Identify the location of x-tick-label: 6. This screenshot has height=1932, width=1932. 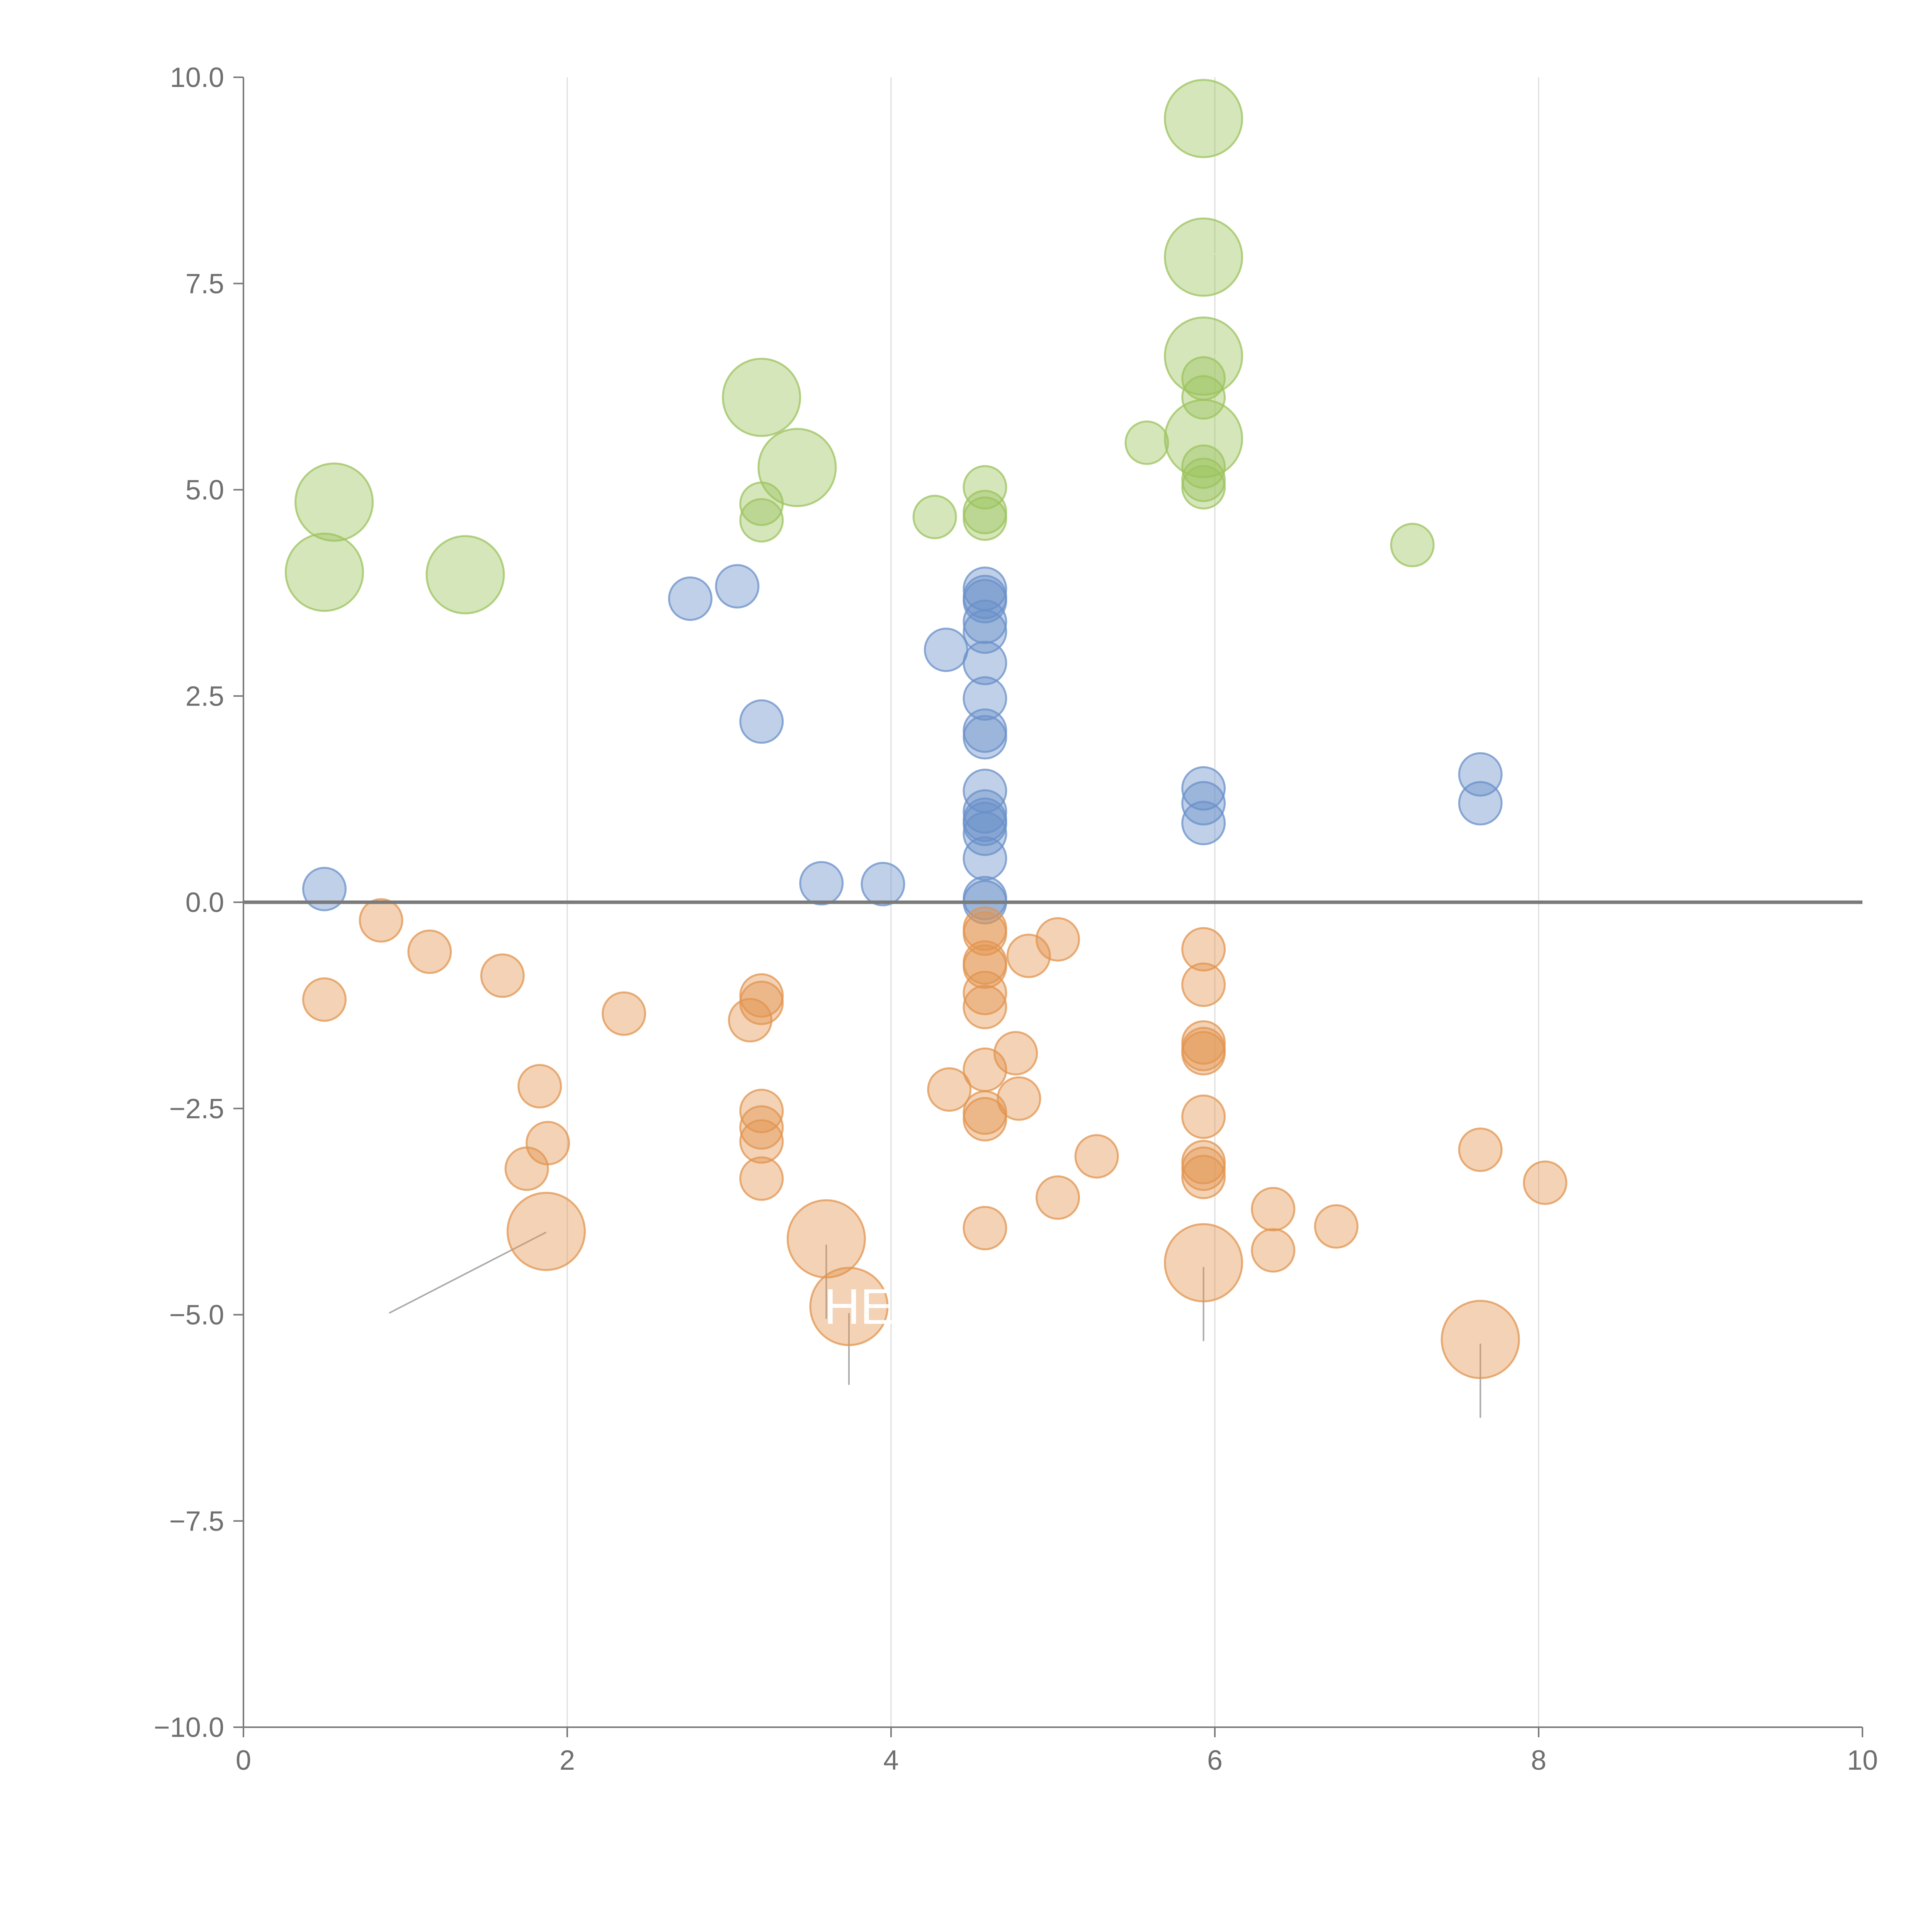
(1215, 1760).